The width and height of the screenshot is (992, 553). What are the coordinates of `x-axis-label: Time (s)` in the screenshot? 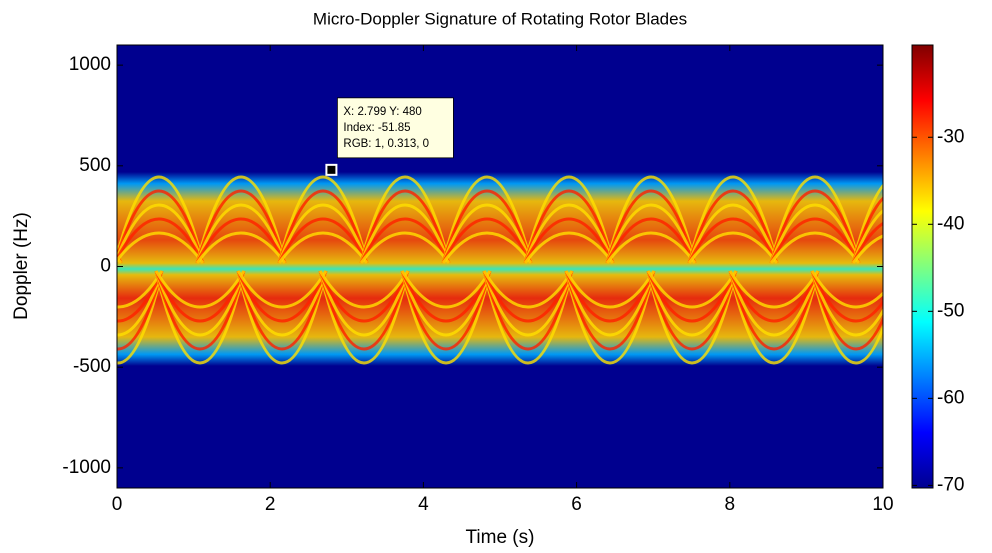 It's located at (500, 537).